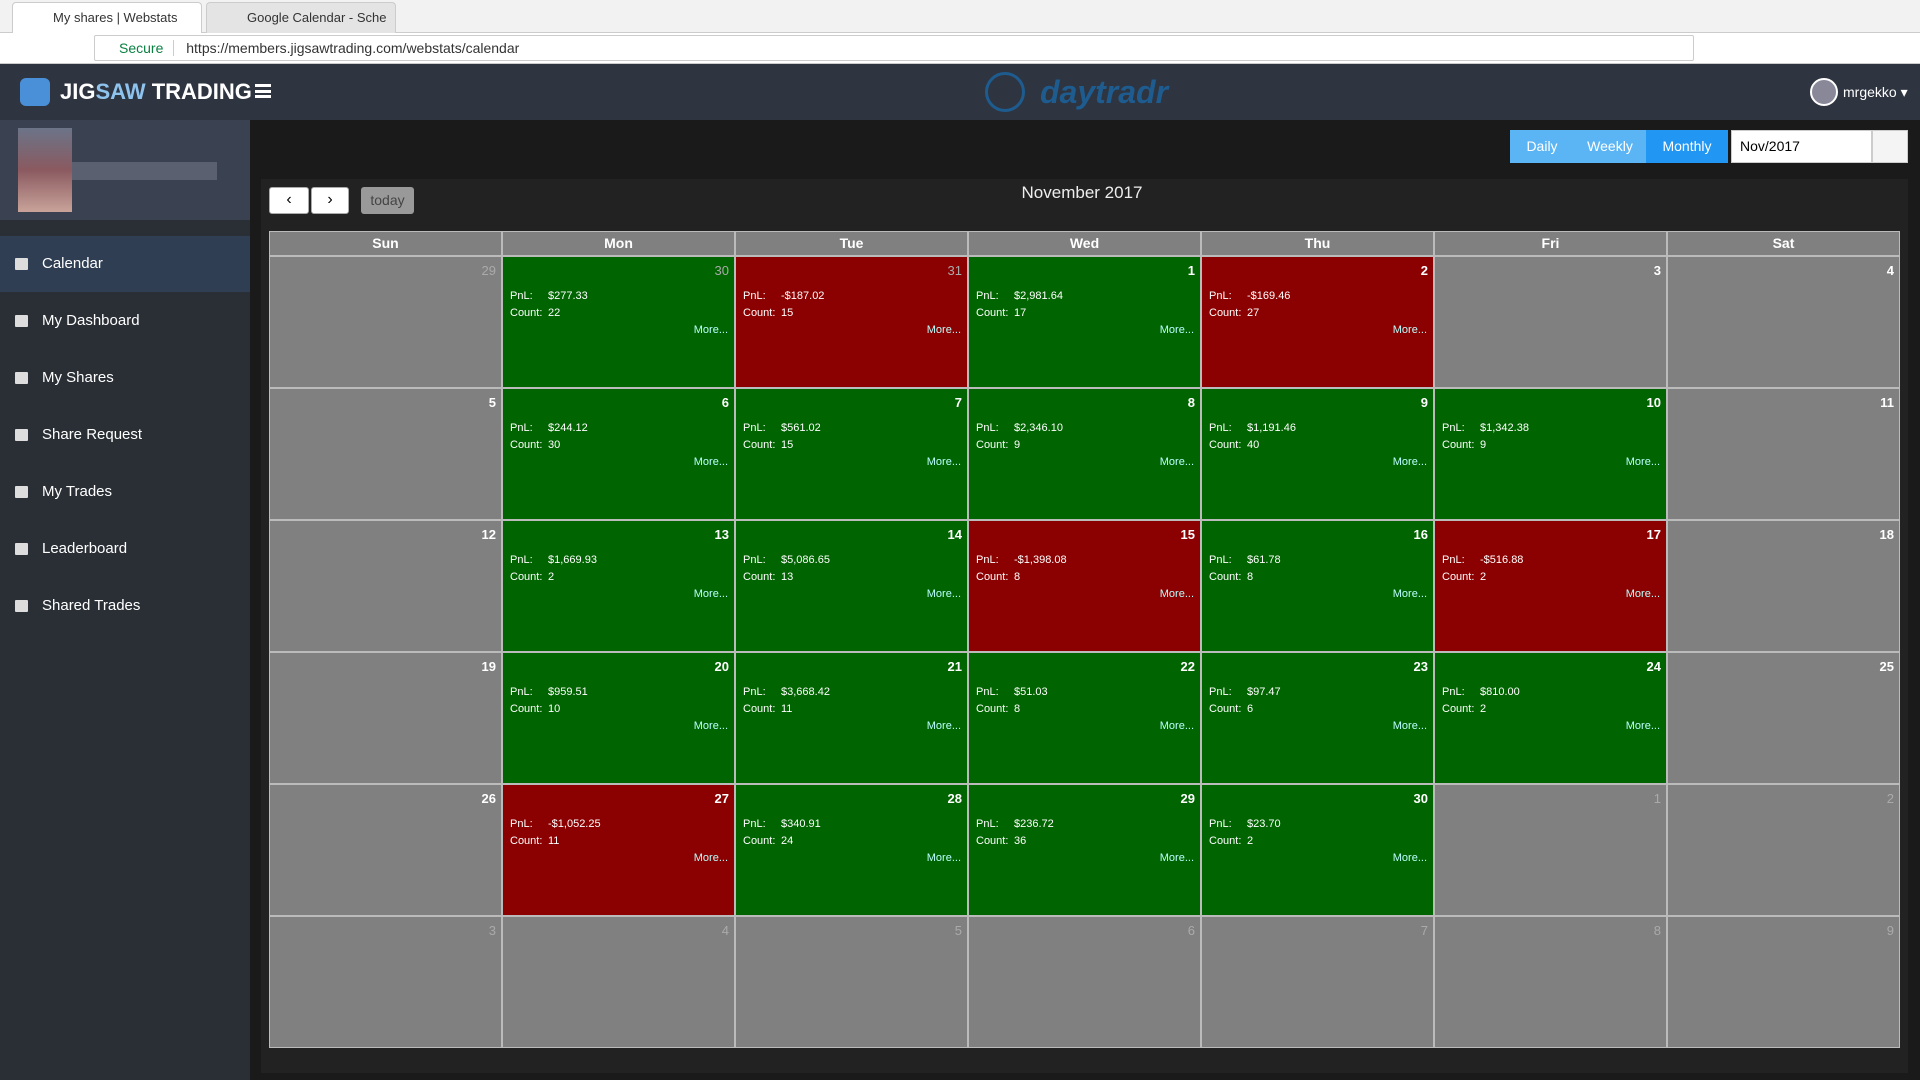 The width and height of the screenshot is (1920, 1080). Describe the element at coordinates (1610, 146) in the screenshot. I see `view-button: Weekly` at that location.